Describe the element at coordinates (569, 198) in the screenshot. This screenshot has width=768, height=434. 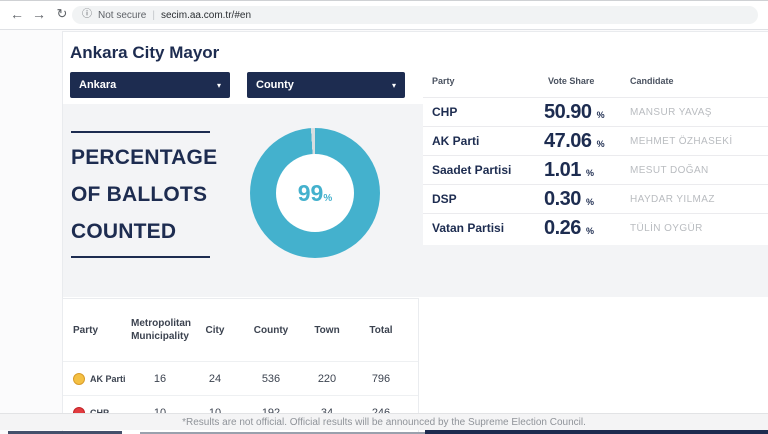
I see `vote-share: 0.30 %` at that location.